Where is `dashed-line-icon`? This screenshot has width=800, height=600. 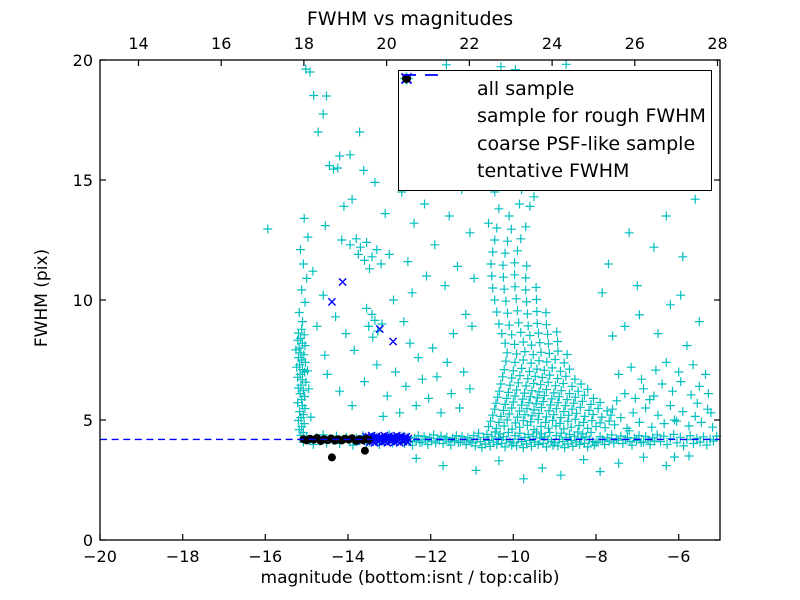 dashed-line-icon is located at coordinates (420, 75).